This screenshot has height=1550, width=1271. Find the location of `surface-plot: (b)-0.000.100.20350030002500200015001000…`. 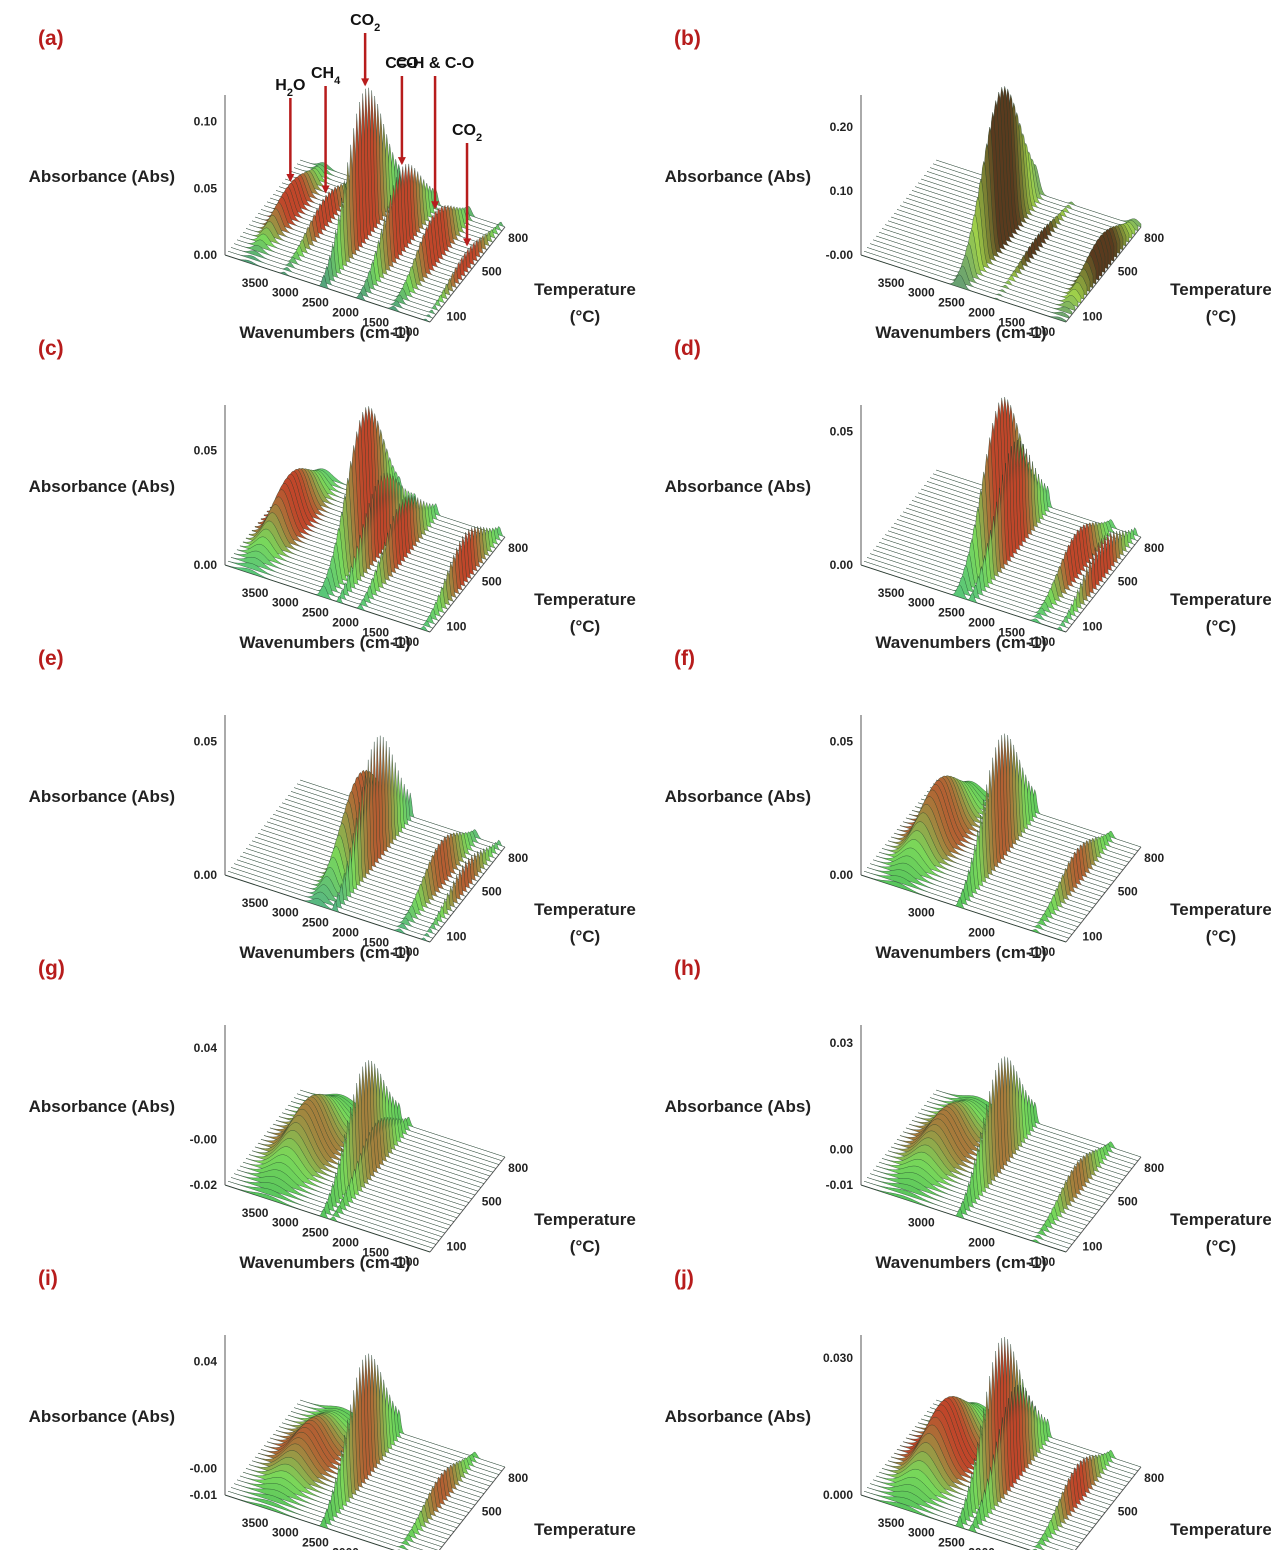

surface-plot: (b)-0.000.100.20350030002500200015001000… is located at coordinates (953, 155).